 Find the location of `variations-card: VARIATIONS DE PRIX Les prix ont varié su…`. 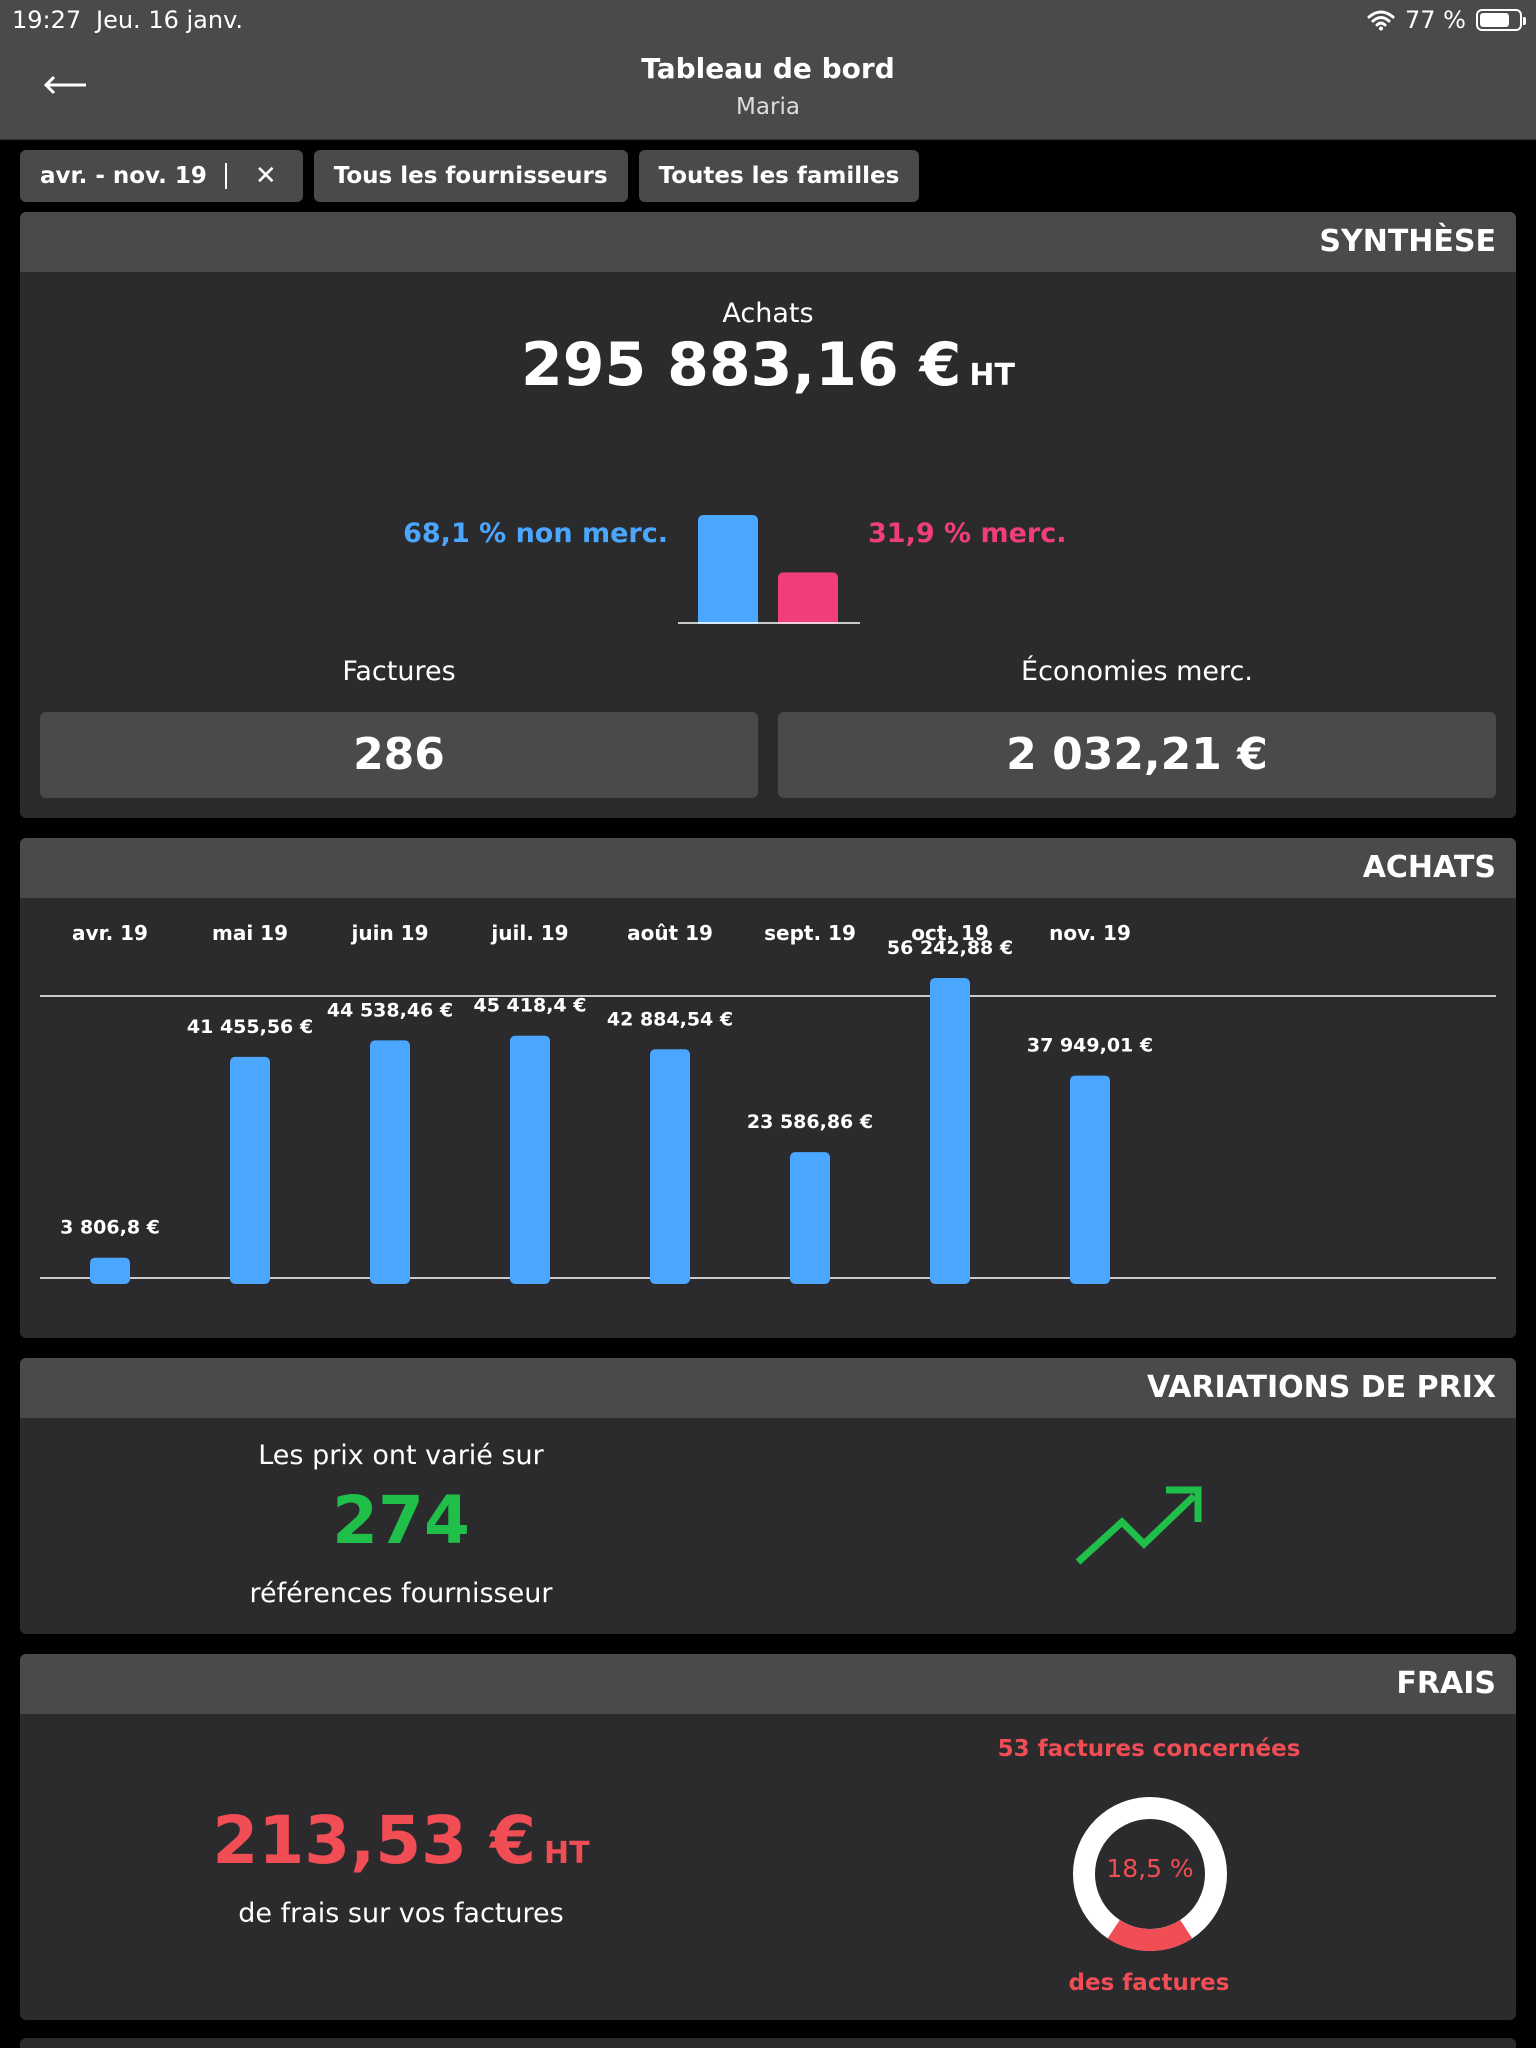

variations-card: VARIATIONS DE PRIX Les prix ont varié su… is located at coordinates (768, 1496).